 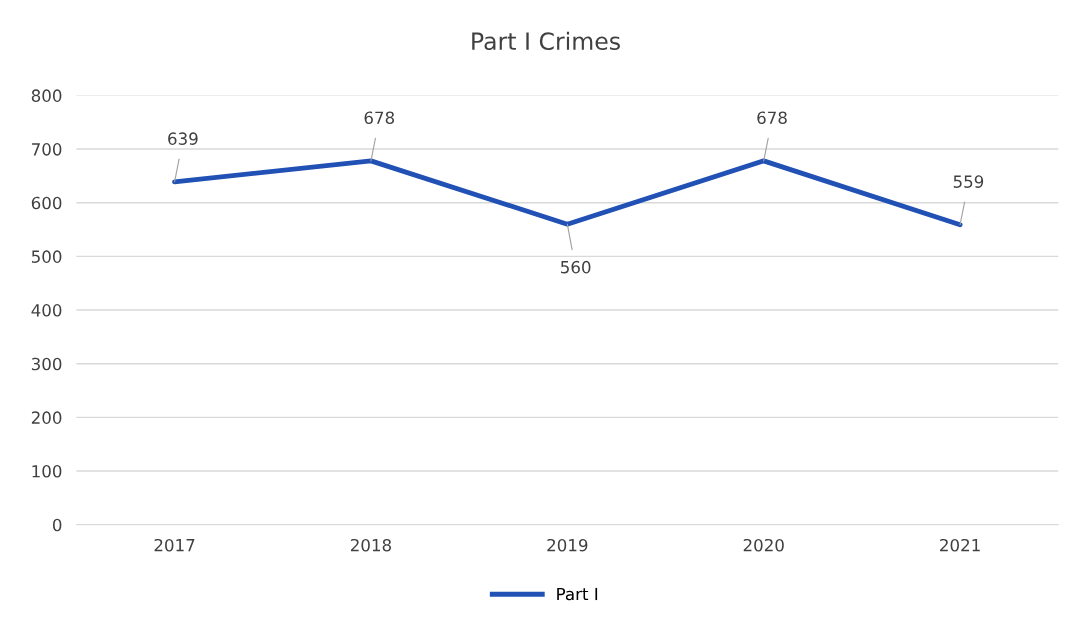 I want to click on x-tick-label: 2019, so click(x=567, y=545).